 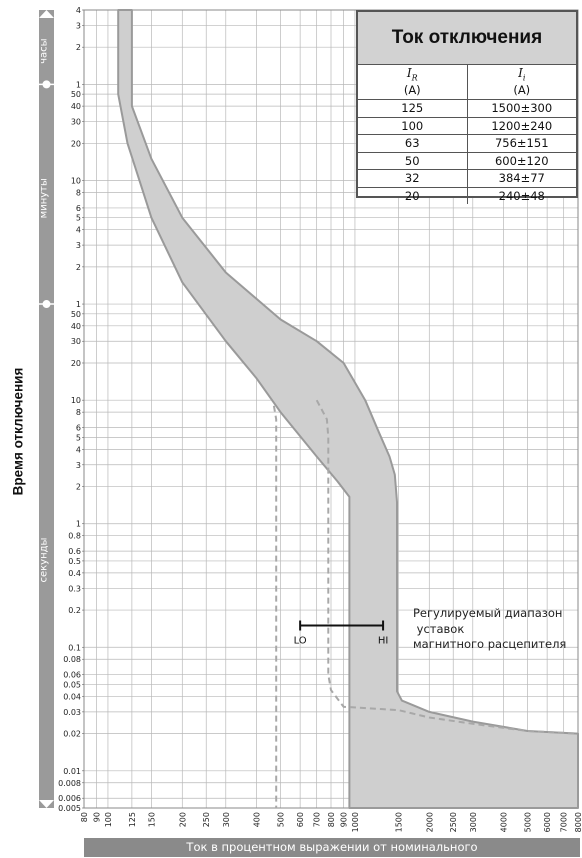 I want to click on table-row: 125 1500±300, so click(x=467, y=109).